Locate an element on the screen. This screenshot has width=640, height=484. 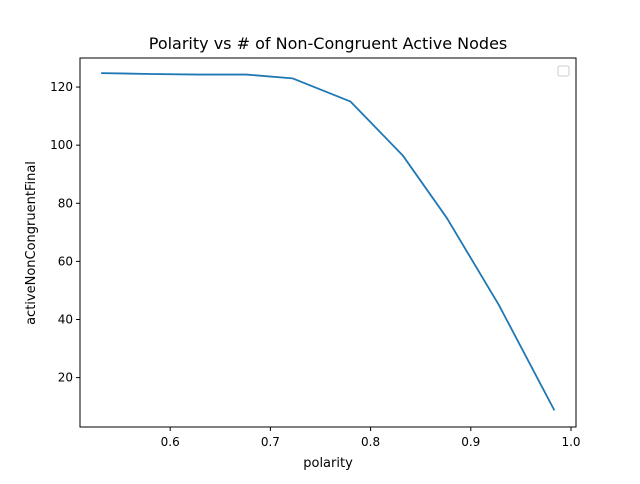
y-axis-ticks: 20 40 60 80 100 120 is located at coordinates (65, 232).